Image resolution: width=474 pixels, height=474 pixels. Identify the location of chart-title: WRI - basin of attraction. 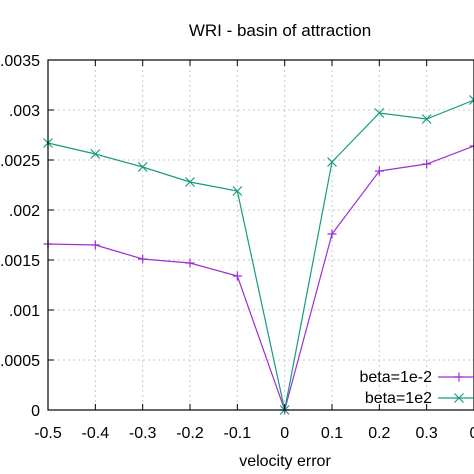
(280, 30).